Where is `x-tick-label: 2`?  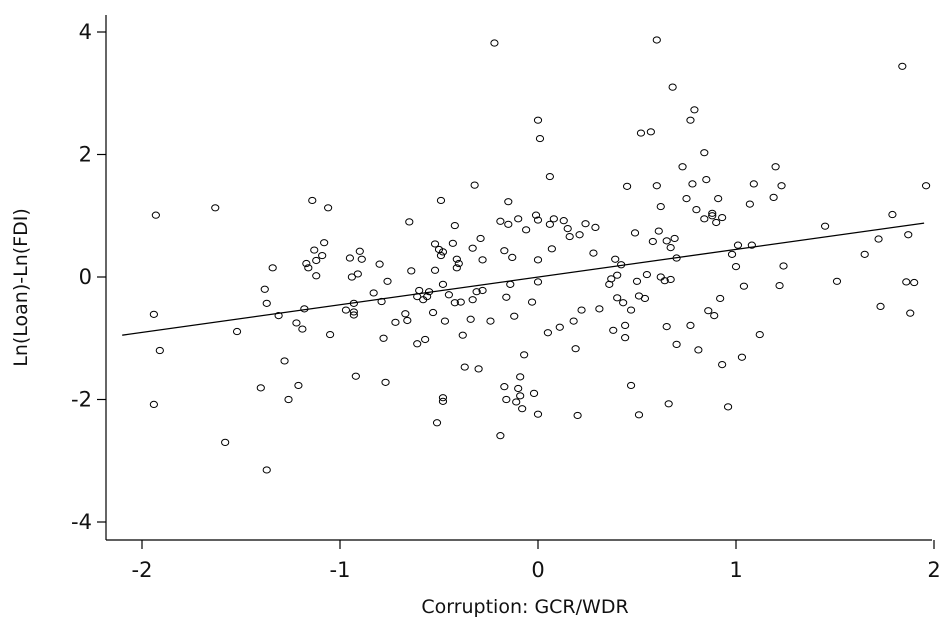
x-tick-label: 2 is located at coordinates (933, 570).